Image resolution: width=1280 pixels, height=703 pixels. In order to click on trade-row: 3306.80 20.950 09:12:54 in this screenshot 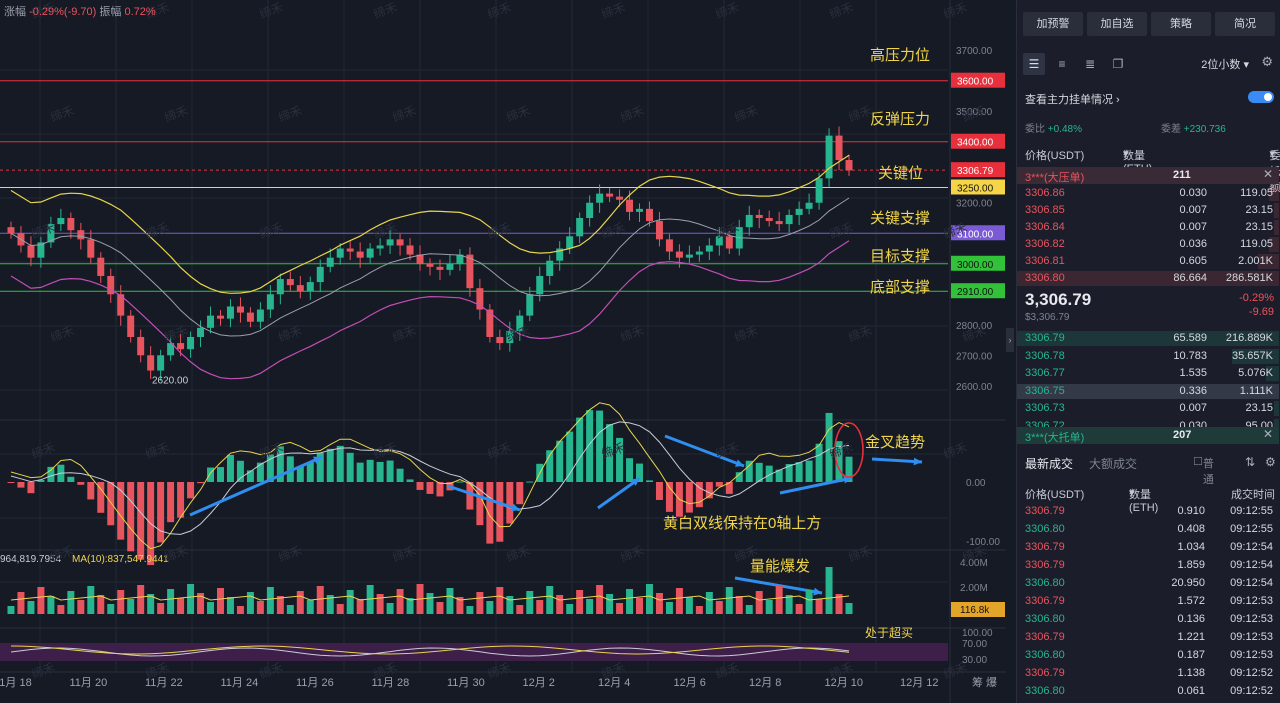, I will do `click(1148, 584)`.